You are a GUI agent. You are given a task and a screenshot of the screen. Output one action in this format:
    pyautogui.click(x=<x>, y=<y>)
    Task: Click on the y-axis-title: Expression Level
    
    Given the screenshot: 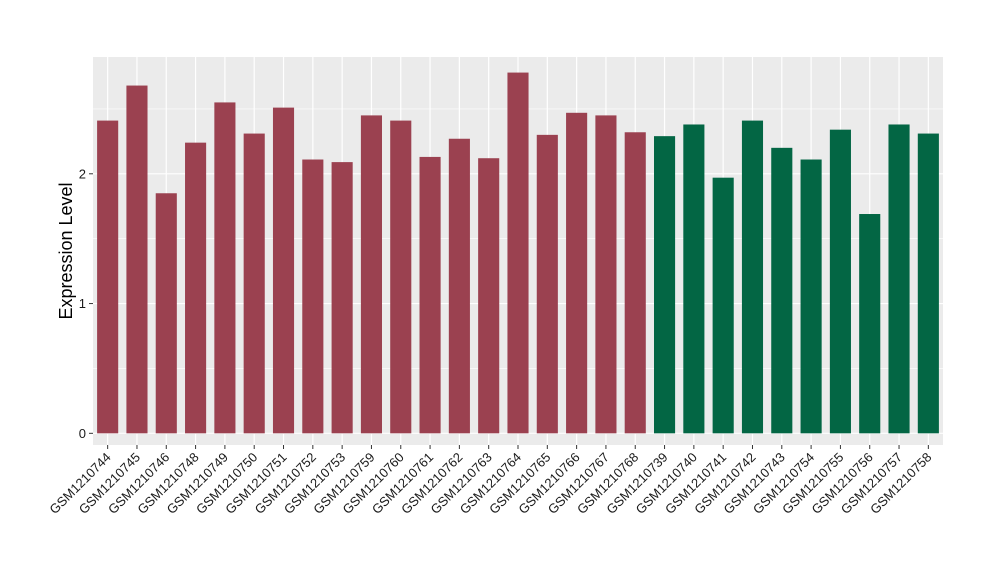 What is the action you would take?
    pyautogui.click(x=66, y=250)
    